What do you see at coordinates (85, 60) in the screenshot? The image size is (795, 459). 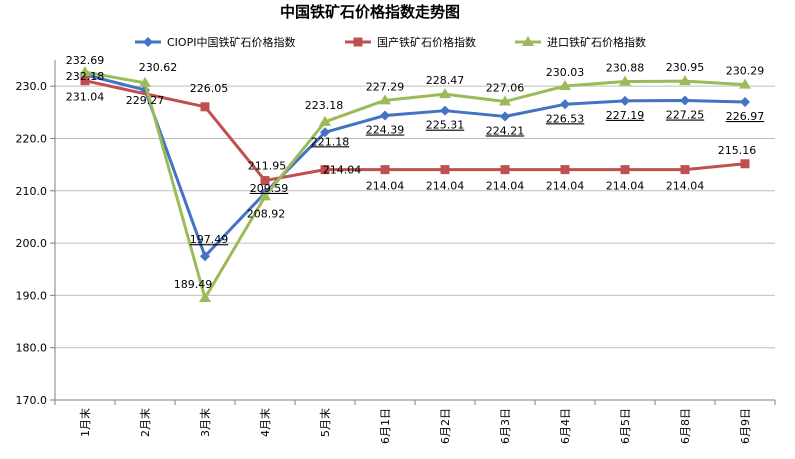 I see `data-label: 232.69` at bounding box center [85, 60].